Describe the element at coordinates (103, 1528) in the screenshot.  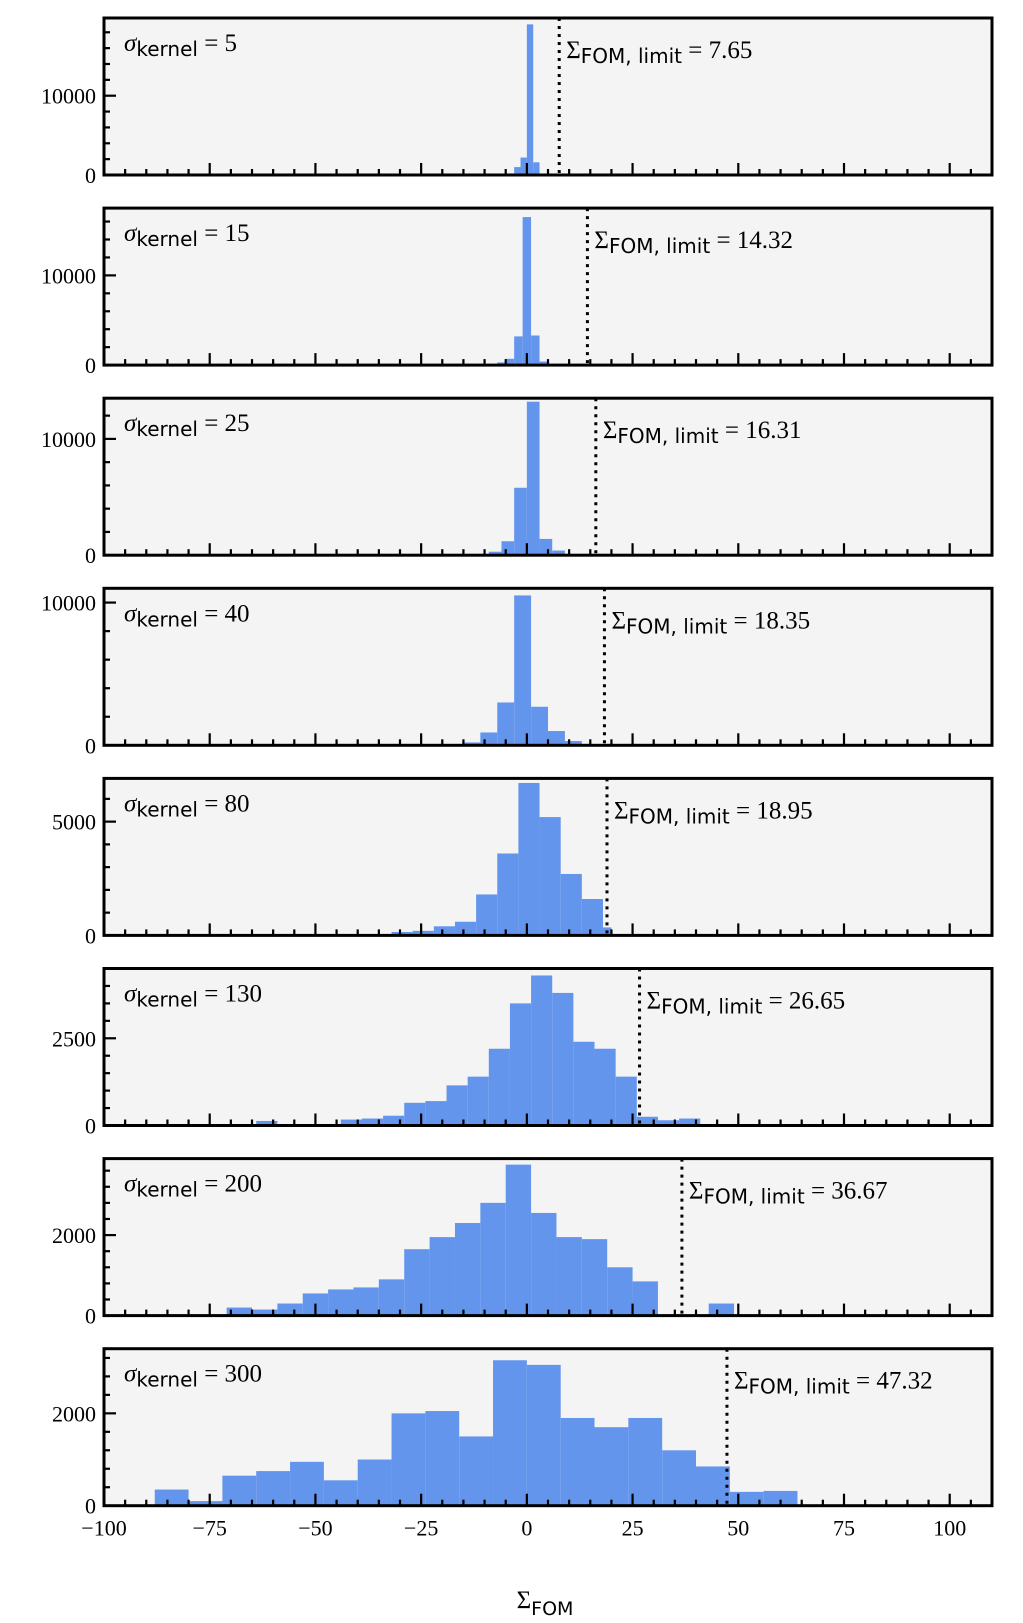
I see `x-tick-label: −100` at that location.